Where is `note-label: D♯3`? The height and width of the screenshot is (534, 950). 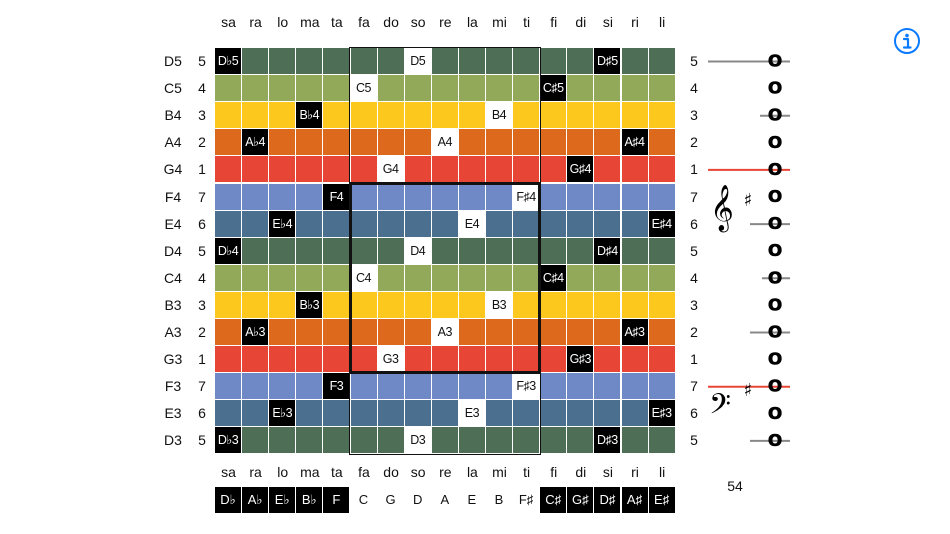
note-label: D♯3 is located at coordinates (607, 440).